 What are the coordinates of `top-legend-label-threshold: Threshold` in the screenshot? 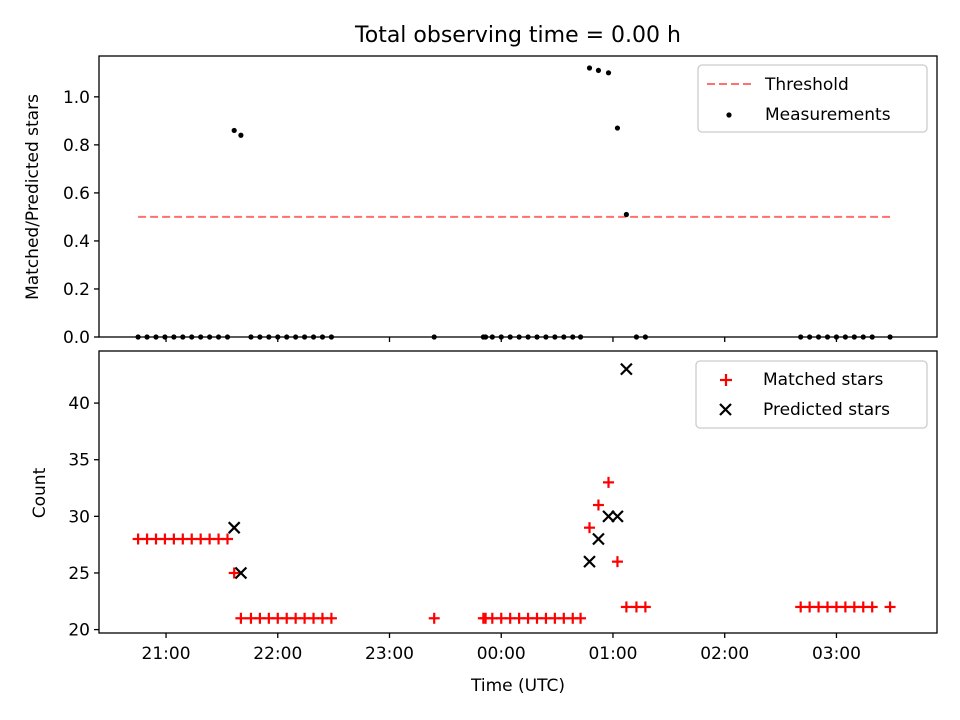 It's located at (806, 85).